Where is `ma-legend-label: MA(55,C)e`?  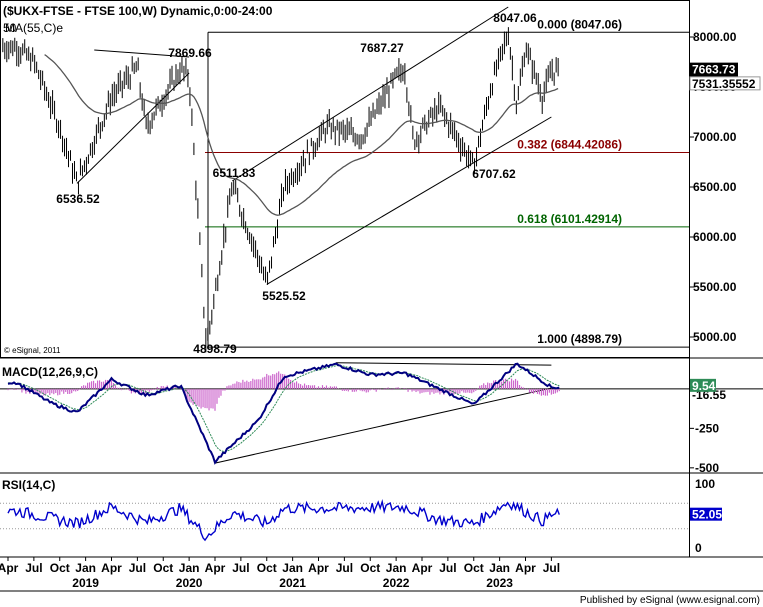
ma-legend-label: MA(55,C)e is located at coordinates (34, 28).